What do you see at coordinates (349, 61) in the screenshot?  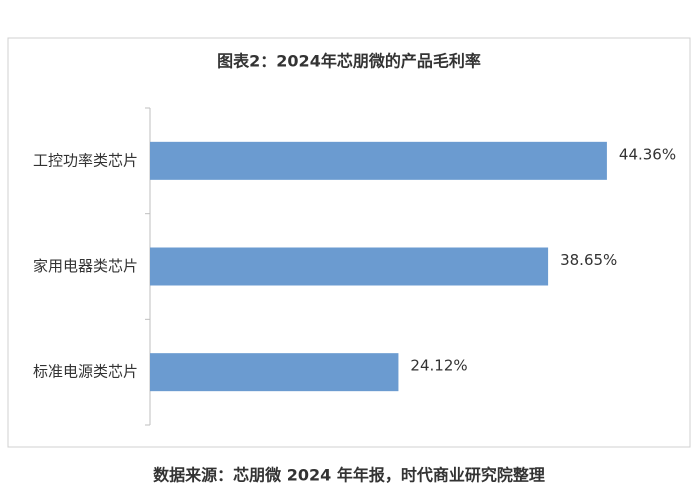 I see `chart-title: 图表2：2024年芯朋微的产品毛利率` at bounding box center [349, 61].